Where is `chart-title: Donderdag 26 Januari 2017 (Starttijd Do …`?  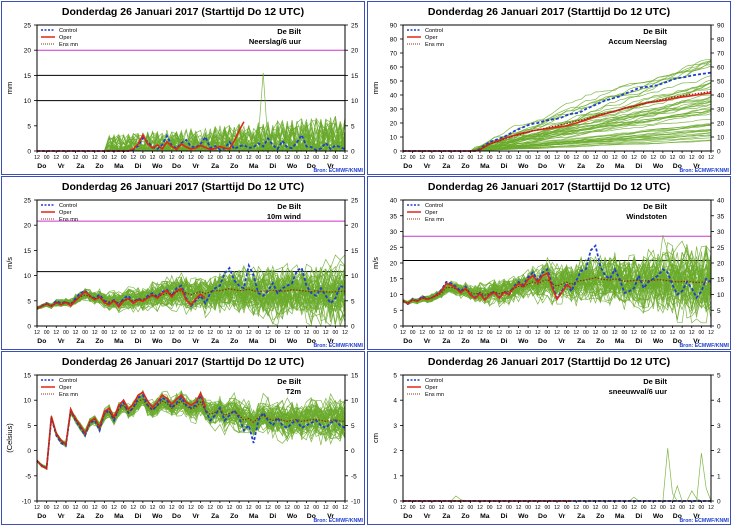
chart-title: Donderdag 26 Januari 2017 (Starttijd Do … is located at coordinates (183, 362).